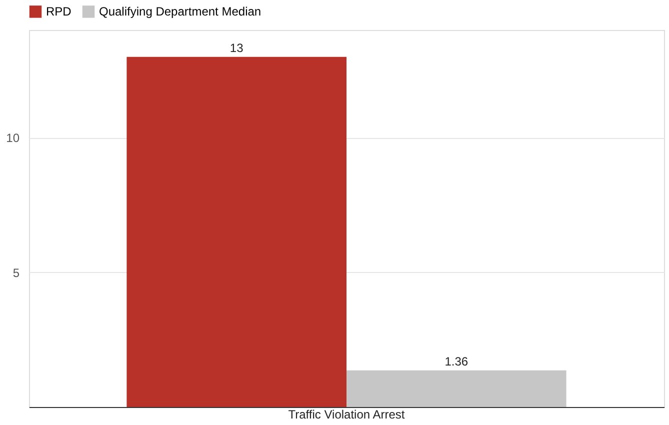 Image resolution: width=669 pixels, height=425 pixels. What do you see at coordinates (16, 273) in the screenshot?
I see `y-tick-label: 5` at bounding box center [16, 273].